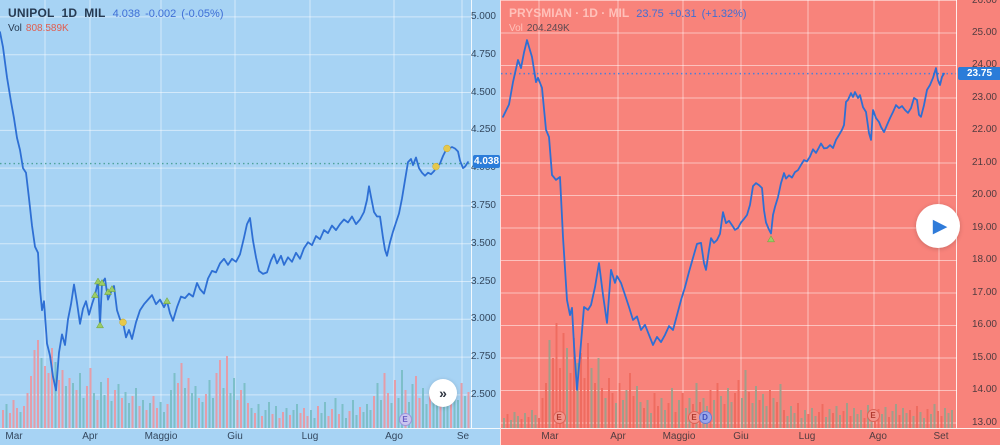 The image size is (1000, 445). I want to click on y-axis-label: 25.00, so click(984, 32).